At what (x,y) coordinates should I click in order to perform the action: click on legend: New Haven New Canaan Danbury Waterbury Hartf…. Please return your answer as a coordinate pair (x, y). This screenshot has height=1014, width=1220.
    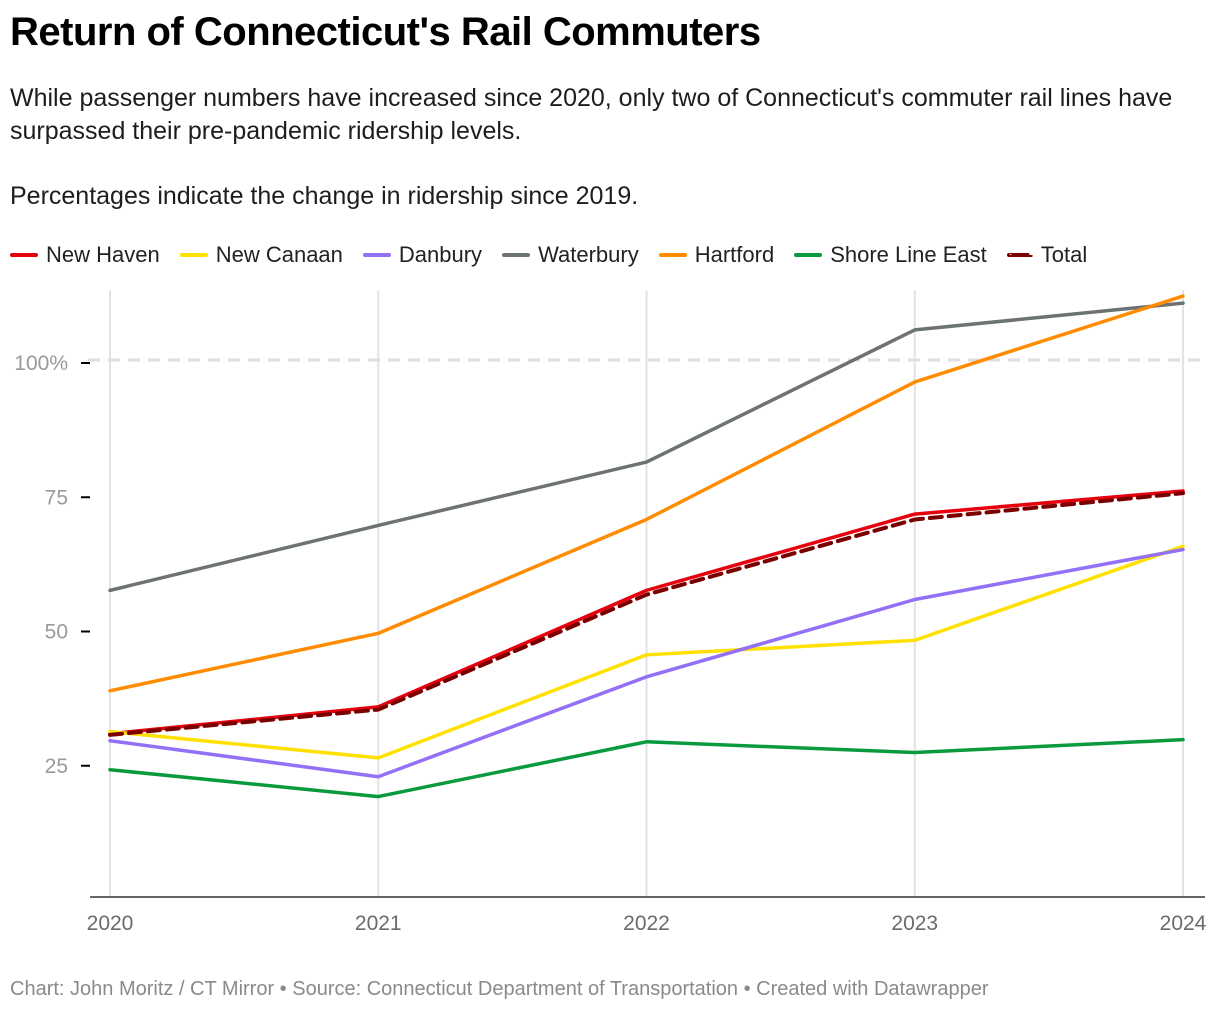
    Looking at the image, I should click on (548, 255).